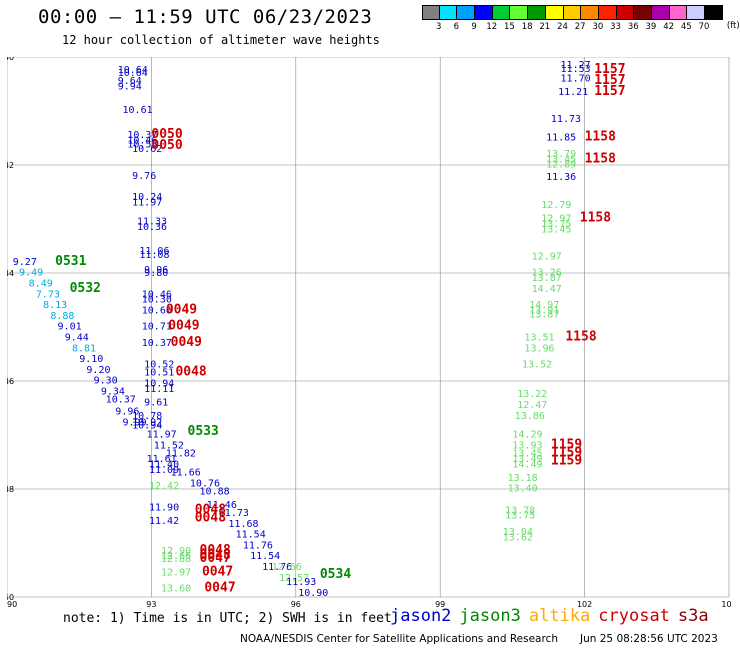 The height and width of the screenshot is (650, 740). What do you see at coordinates (733, 26) in the screenshot?
I see `legend-unit: (ft)` at bounding box center [733, 26].